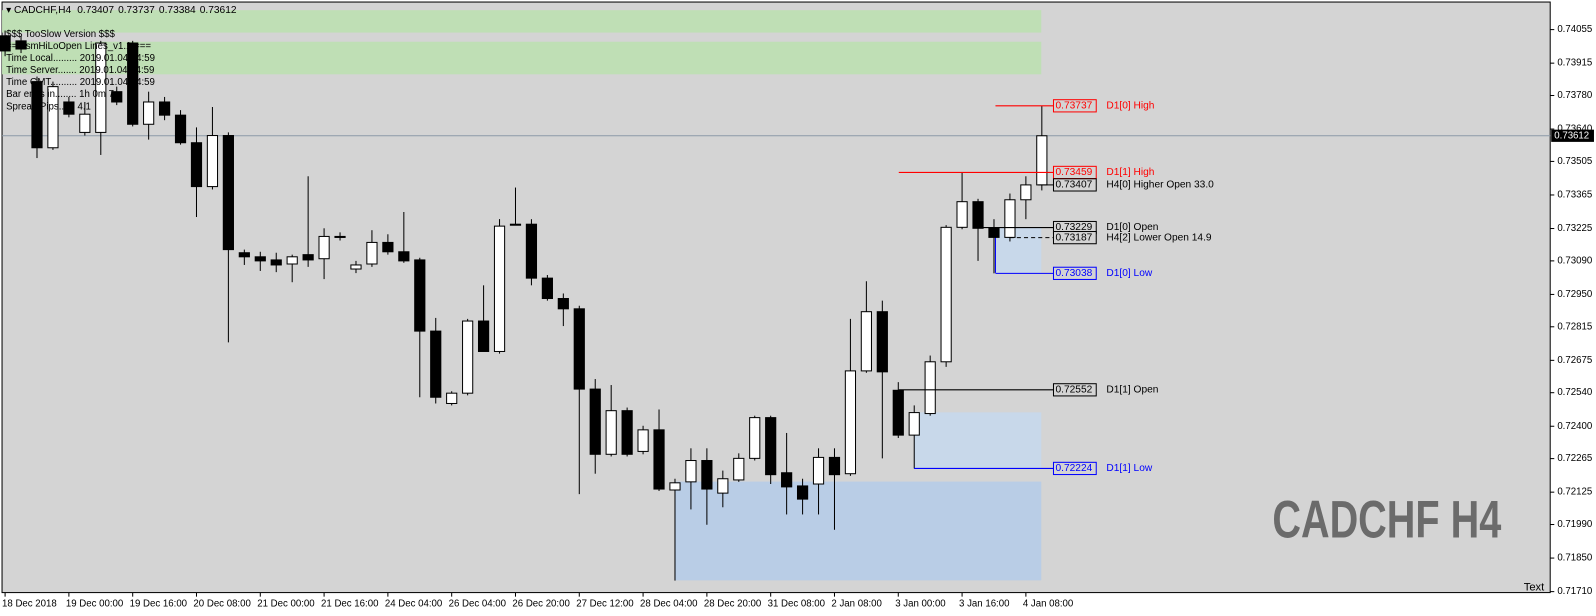  I want to click on level-name: H4[0] Higher Open 33.0, so click(1160, 185).